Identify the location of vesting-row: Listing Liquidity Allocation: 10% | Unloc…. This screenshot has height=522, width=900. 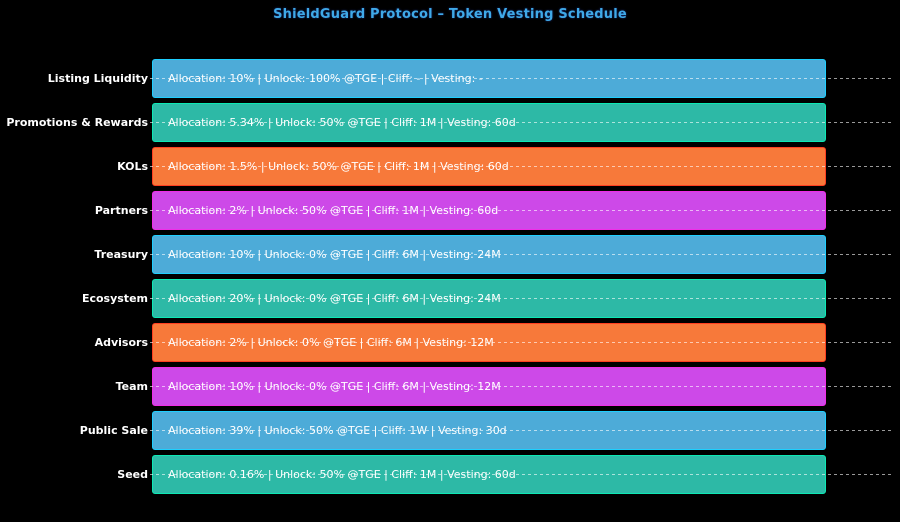
(450, 78).